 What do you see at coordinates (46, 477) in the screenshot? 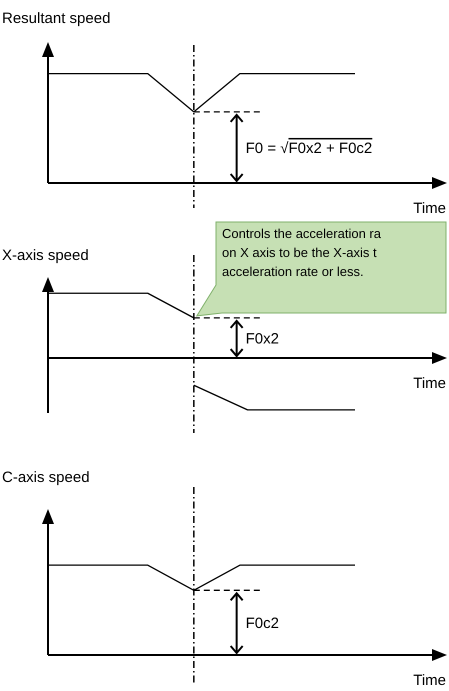
I see `y-axis-title: C-axis speed` at bounding box center [46, 477].